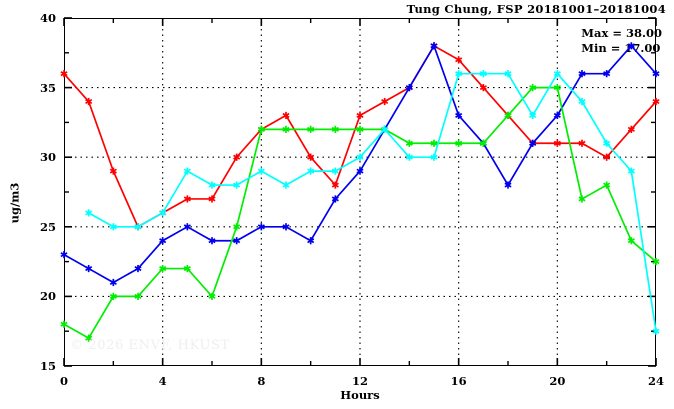 This screenshot has width=674, height=409. Describe the element at coordinates (458, 381) in the screenshot. I see `x-tick-label: 16` at that location.